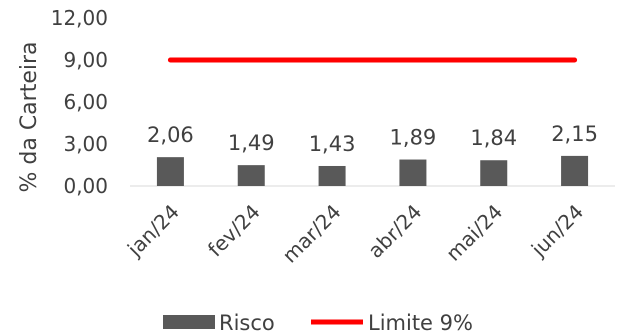  I want to click on data-label: 2,06, so click(170, 135).